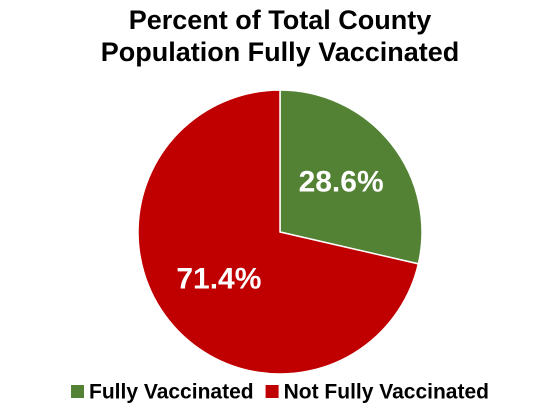 The width and height of the screenshot is (560, 417). I want to click on pie-slice, so click(351, 177).